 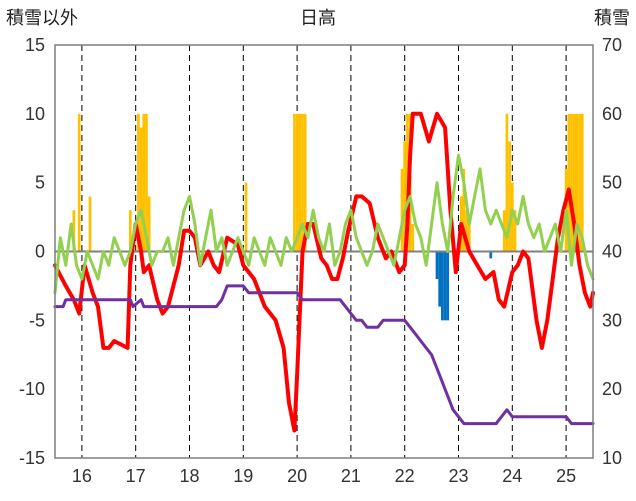 I want to click on y-right-tick-30: 30, so click(x=612, y=320).